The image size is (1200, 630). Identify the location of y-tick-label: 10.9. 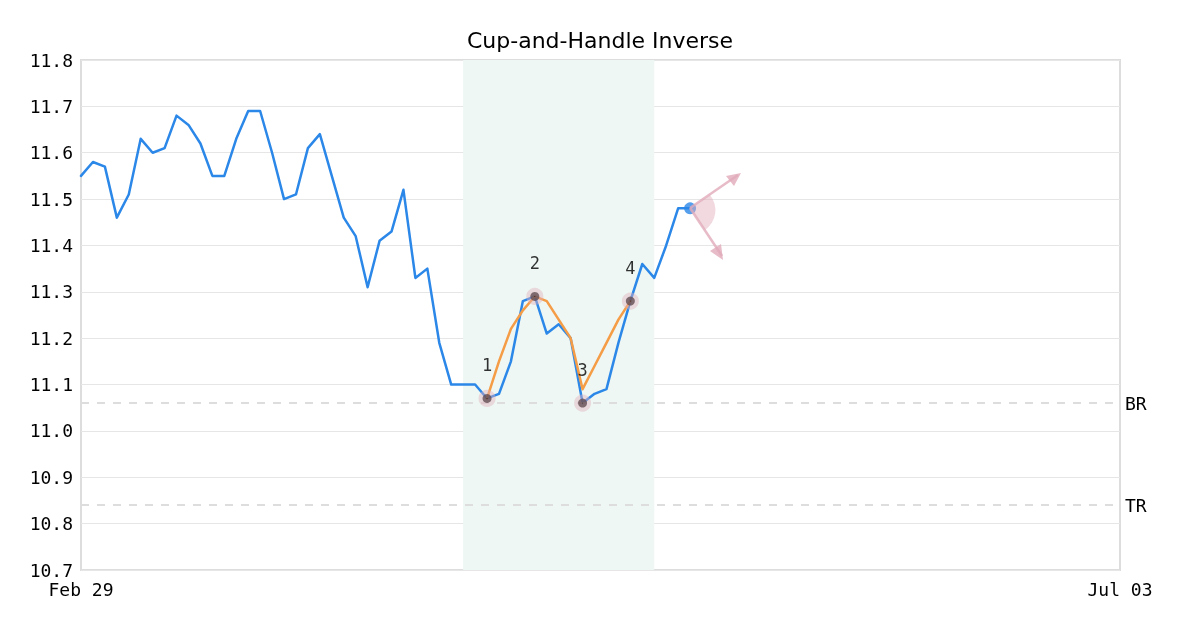
(51, 477).